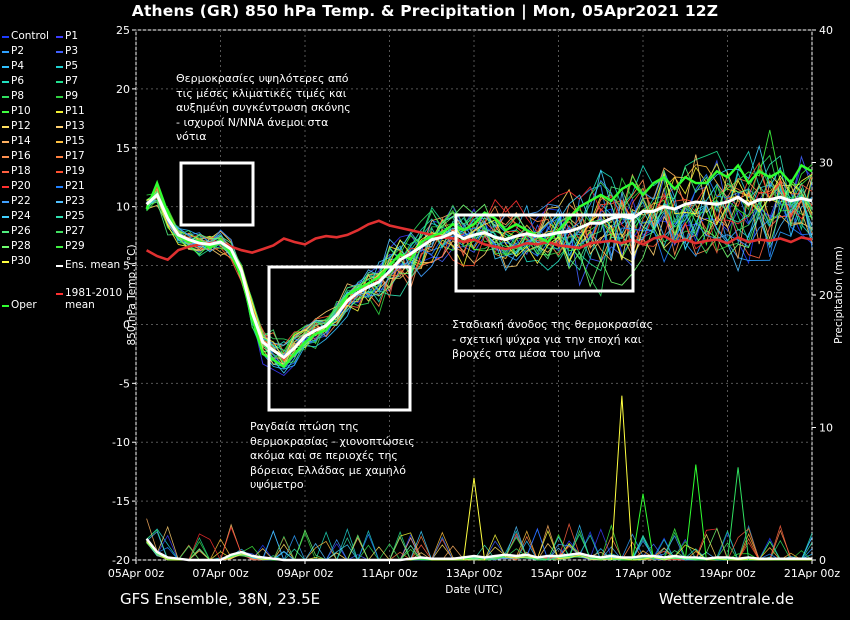 The image size is (850, 620). Describe the element at coordinates (21, 126) in the screenshot. I see `legend-label: P12` at that location.